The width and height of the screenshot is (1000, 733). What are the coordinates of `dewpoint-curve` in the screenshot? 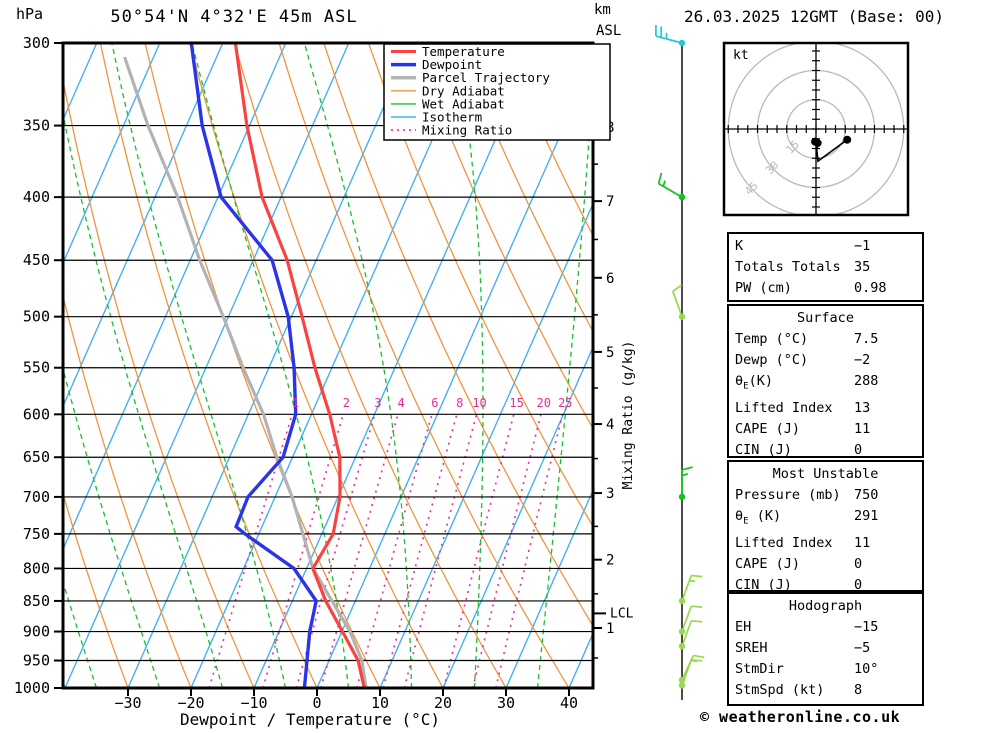 It's located at (254, 365).